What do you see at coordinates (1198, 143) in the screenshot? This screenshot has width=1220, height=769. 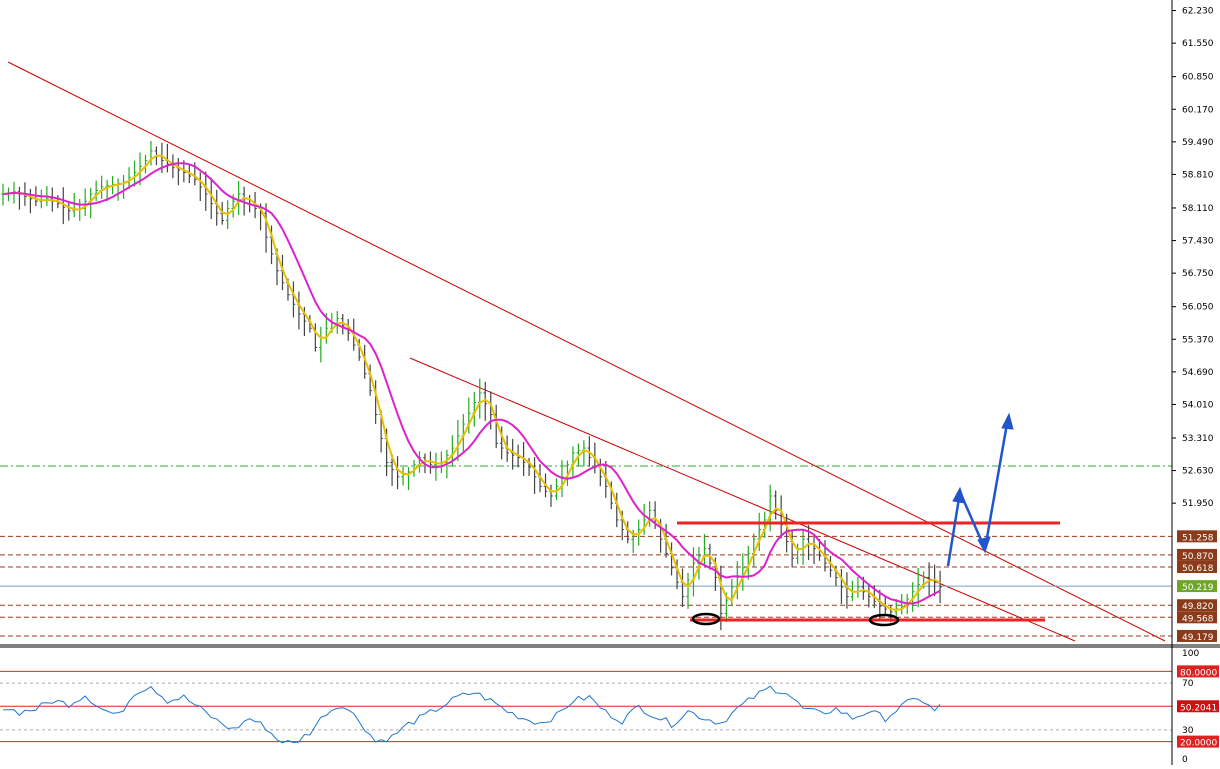 I see `price-axis-tick-label: 59.490` at bounding box center [1198, 143].